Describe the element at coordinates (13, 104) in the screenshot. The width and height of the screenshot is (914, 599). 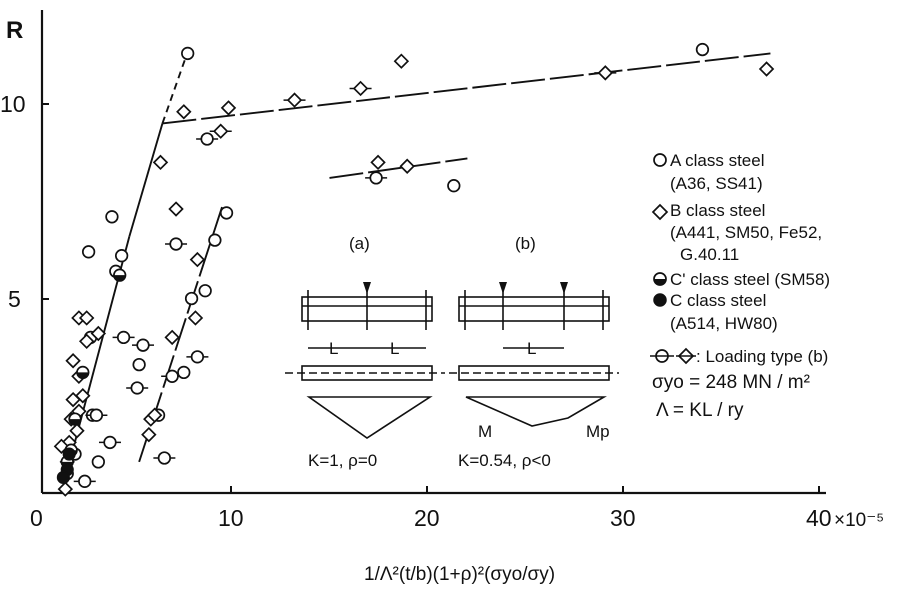
I see `y-tick-label-10: 10` at that location.